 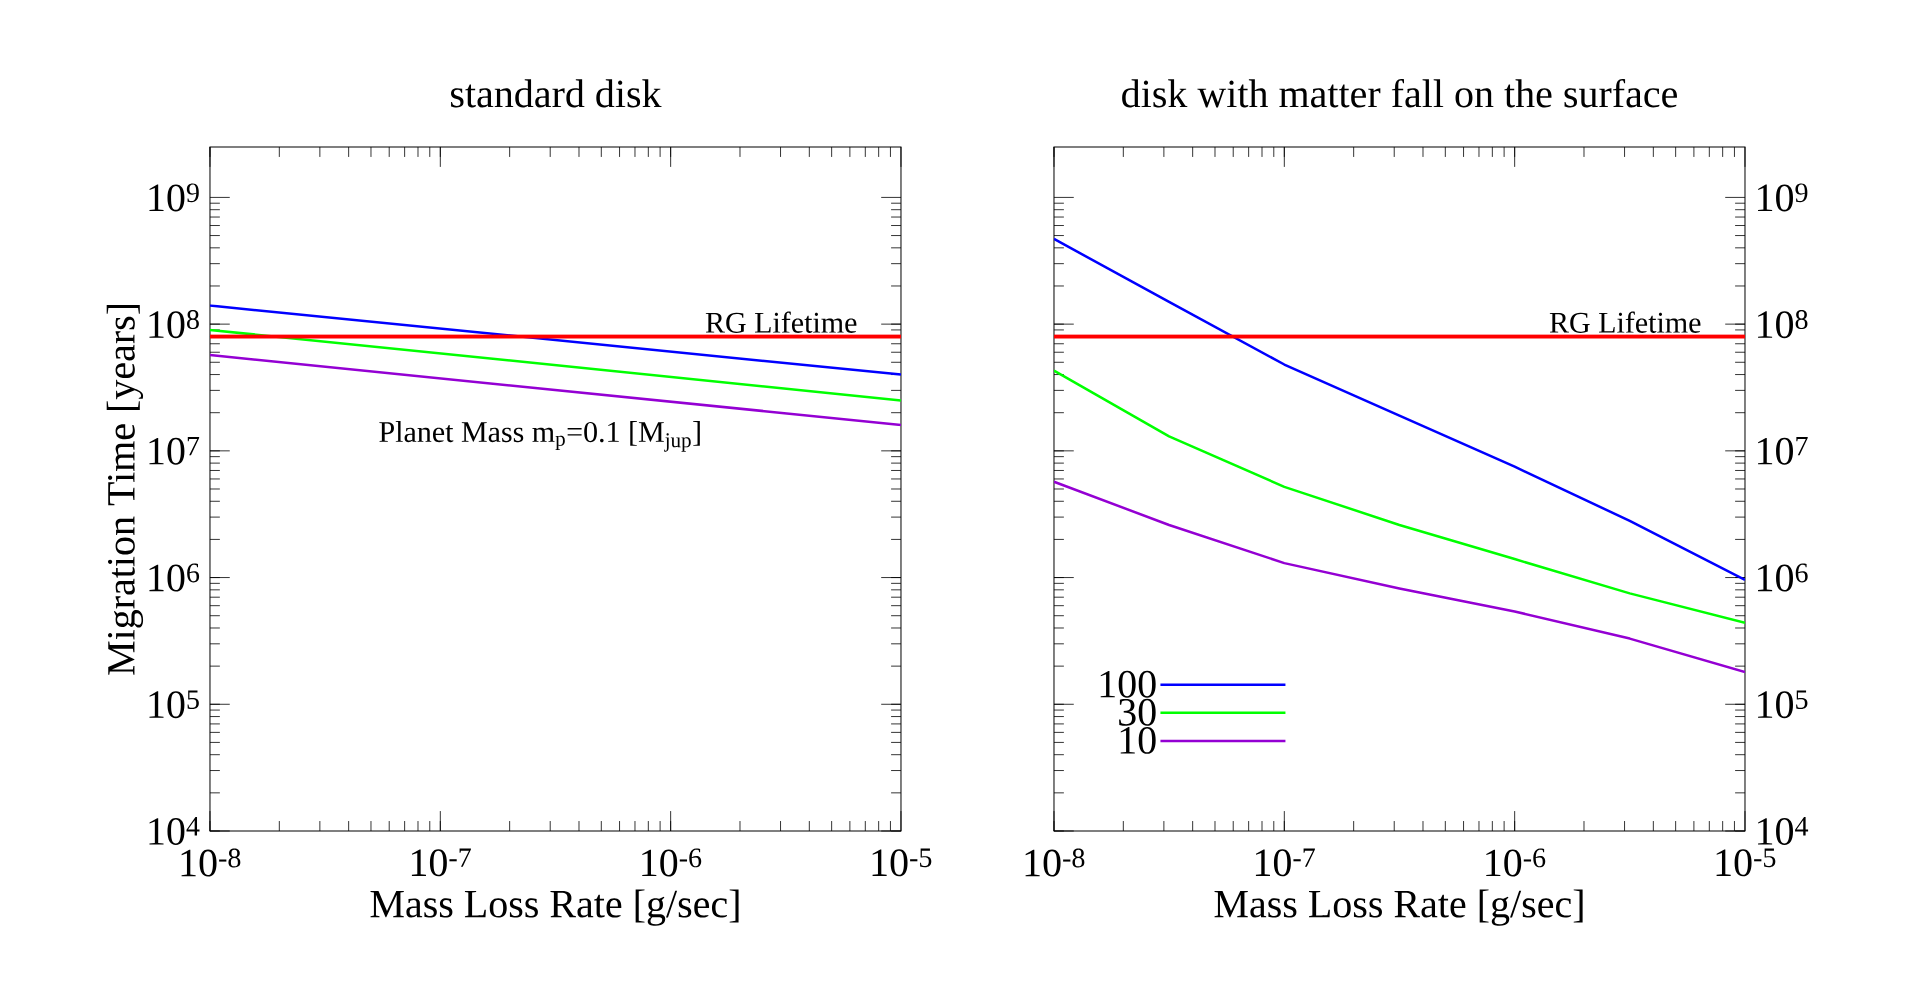 What do you see at coordinates (539, 436) in the screenshot?
I see `annotation: Planet Mass m$_{p}$=0.1 [M$_{jup}$]` at bounding box center [539, 436].